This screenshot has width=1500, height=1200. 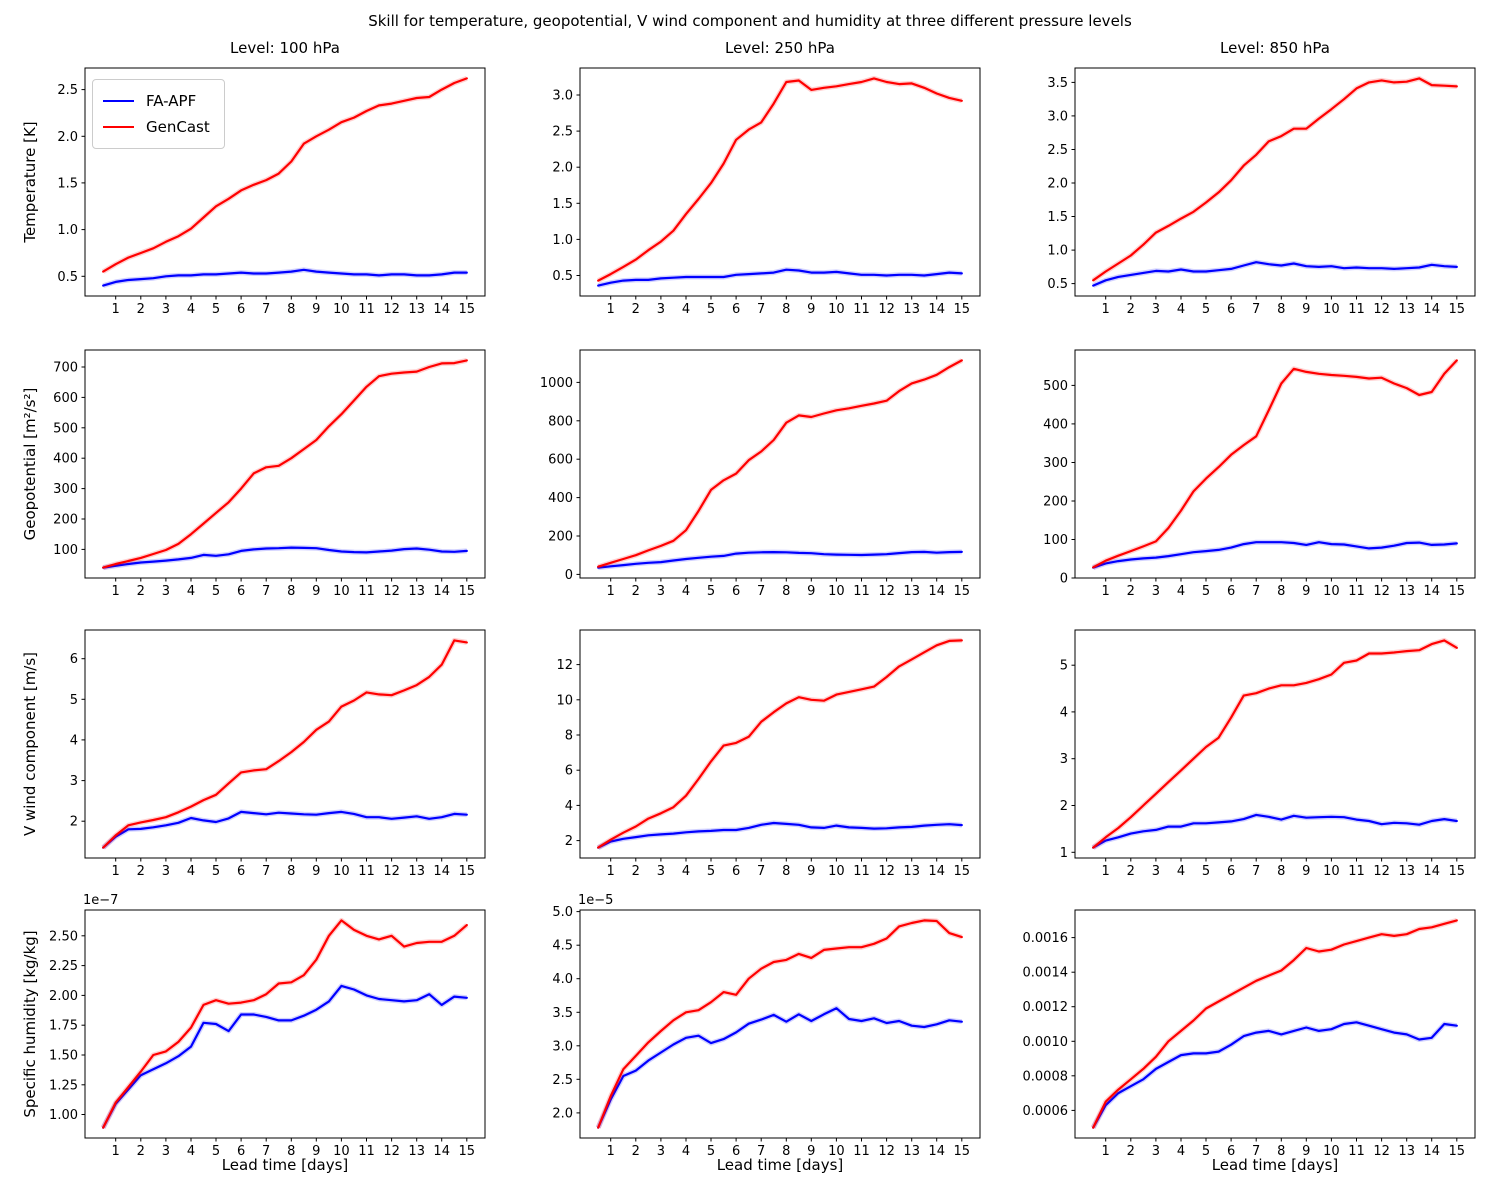 What do you see at coordinates (779, 560) in the screenshot?
I see `series-band-fa-apf` at bounding box center [779, 560].